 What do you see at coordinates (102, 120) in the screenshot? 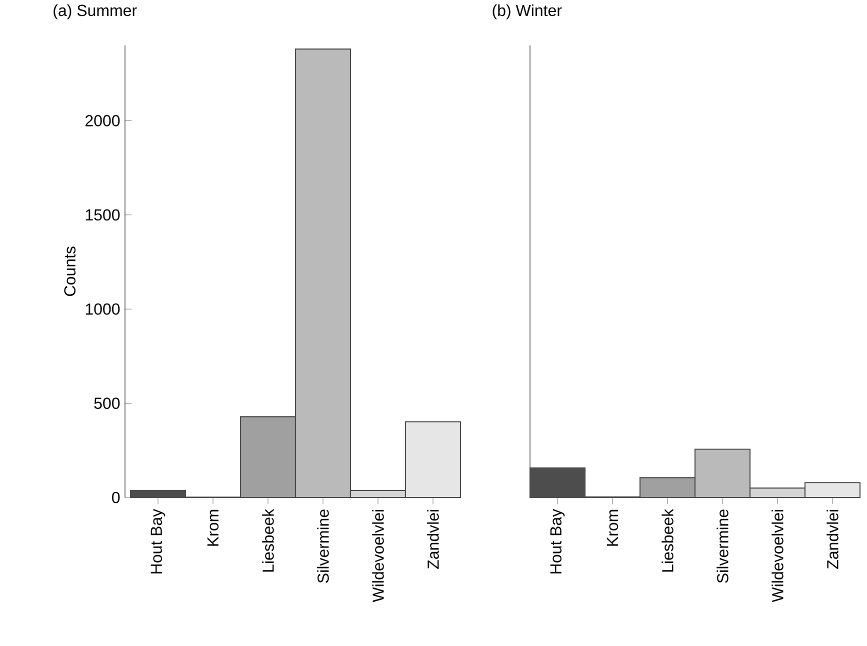
I see `y-tick-label: 2000` at bounding box center [102, 120].